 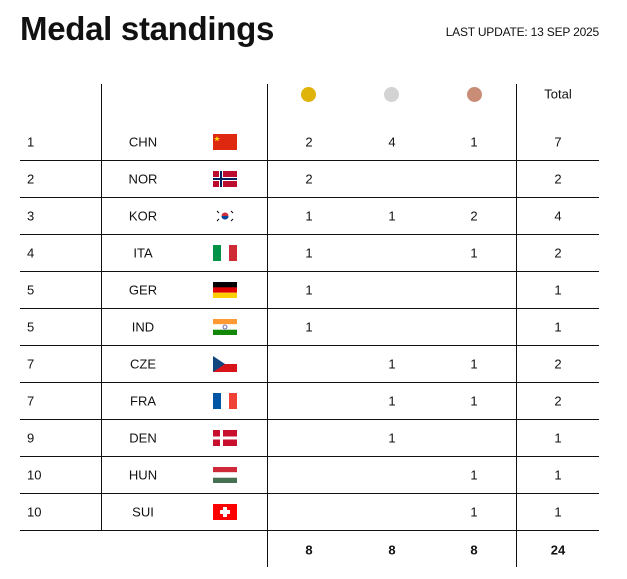 I want to click on total-all: 24, so click(x=558, y=549).